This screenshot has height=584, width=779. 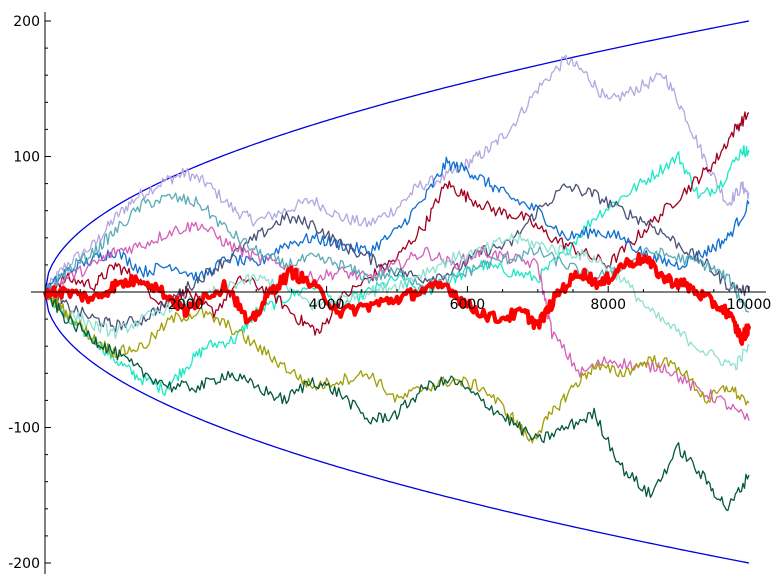 I want to click on y-tick-label: -200, so click(x=24, y=564).